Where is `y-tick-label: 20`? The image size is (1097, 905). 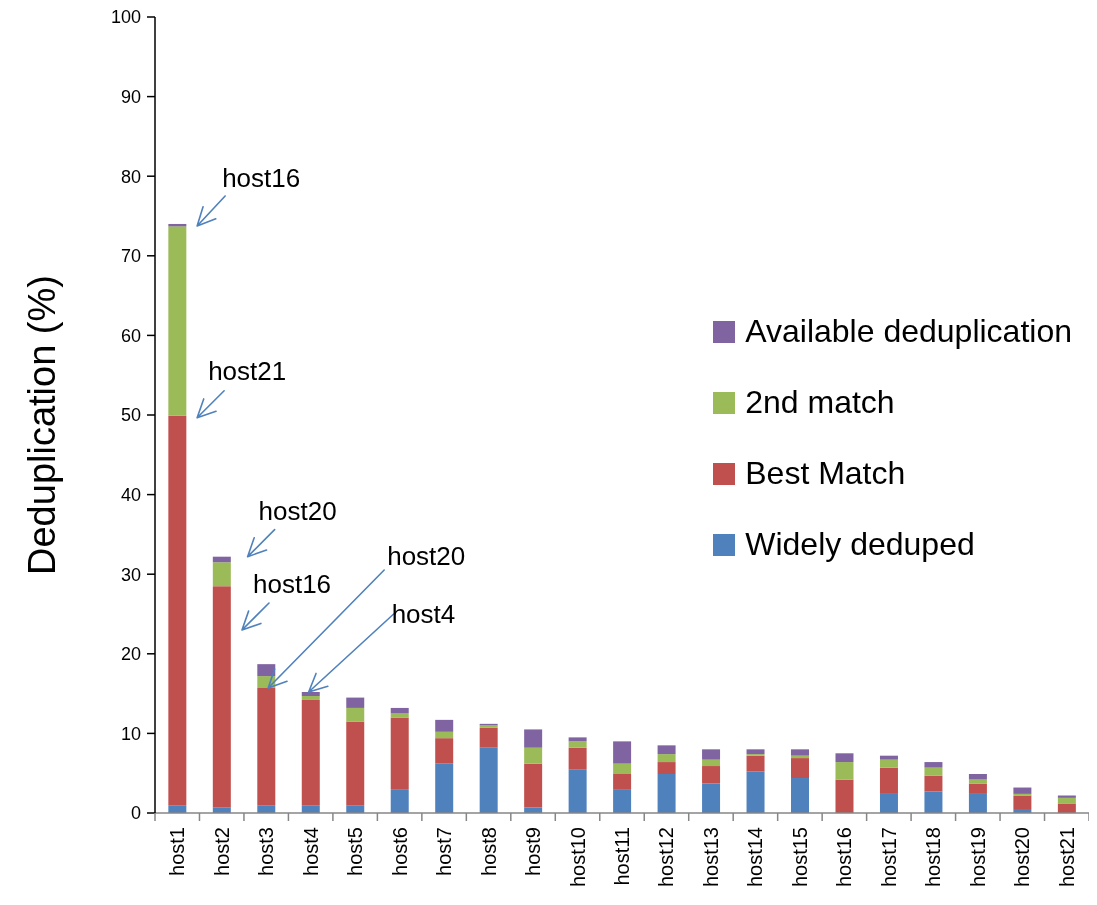
y-tick-label: 20 is located at coordinates (130, 654).